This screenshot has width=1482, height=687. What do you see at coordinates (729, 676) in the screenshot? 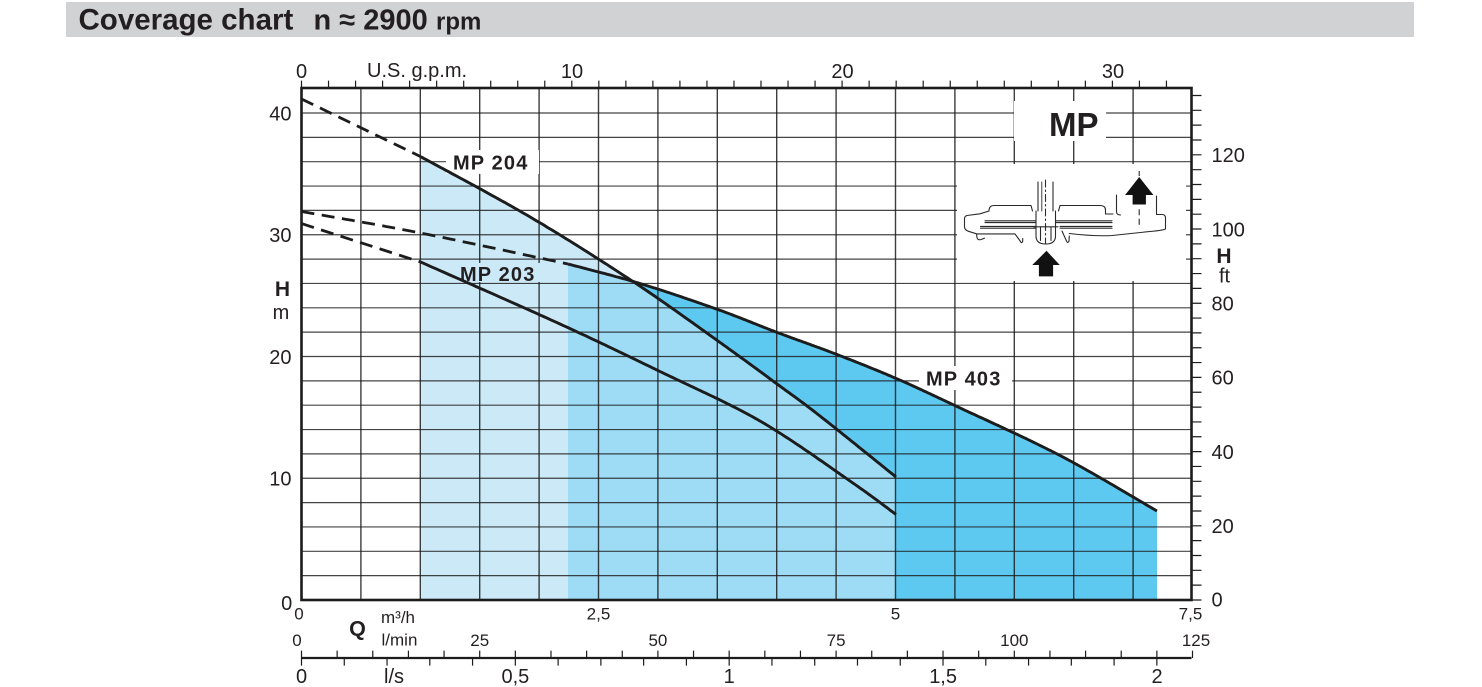
I see `svg-text: 1` at bounding box center [729, 676].